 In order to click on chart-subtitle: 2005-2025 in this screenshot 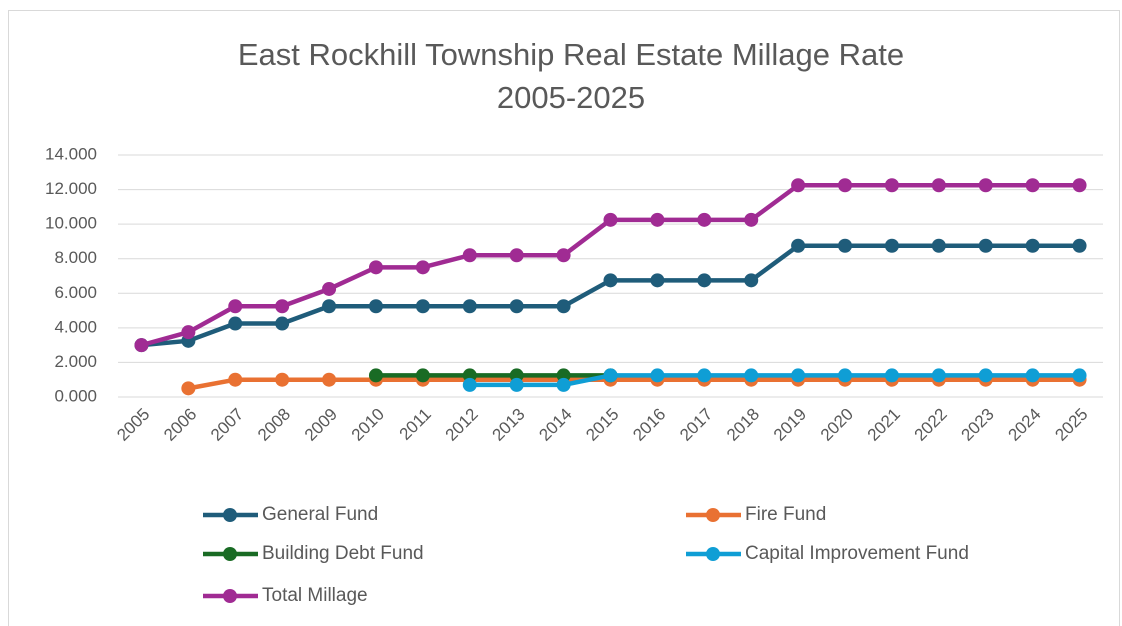, I will do `click(571, 97)`.